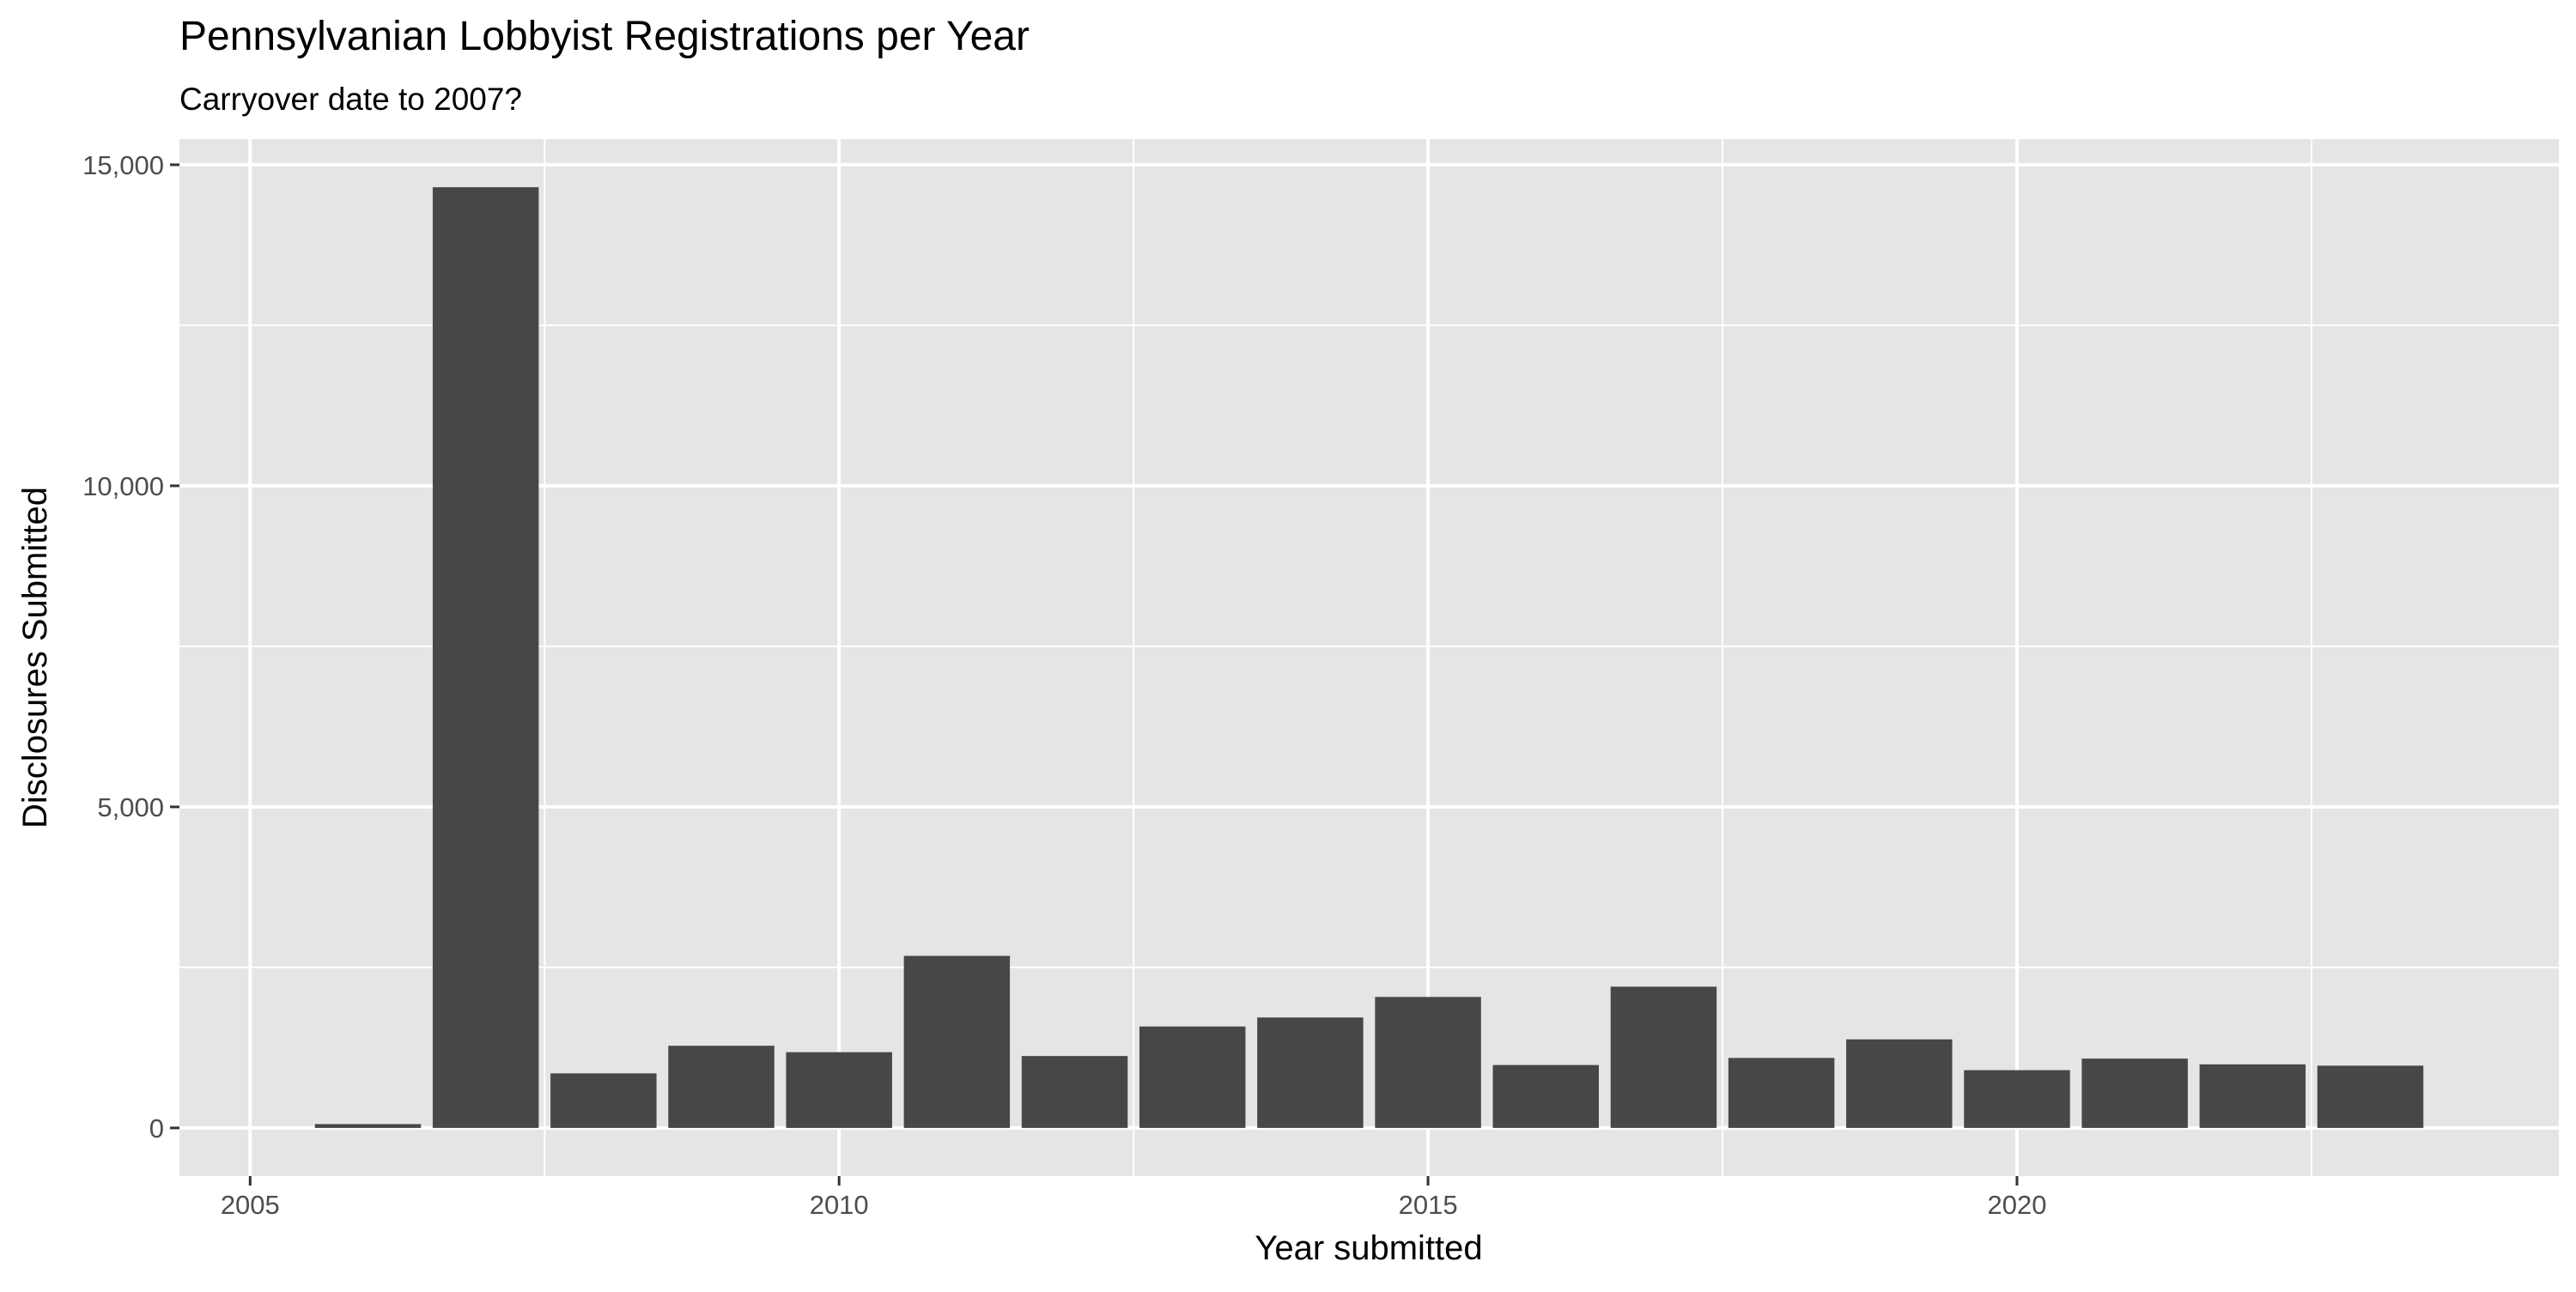  Describe the element at coordinates (603, 1100) in the screenshot. I see `bar-2008` at that location.